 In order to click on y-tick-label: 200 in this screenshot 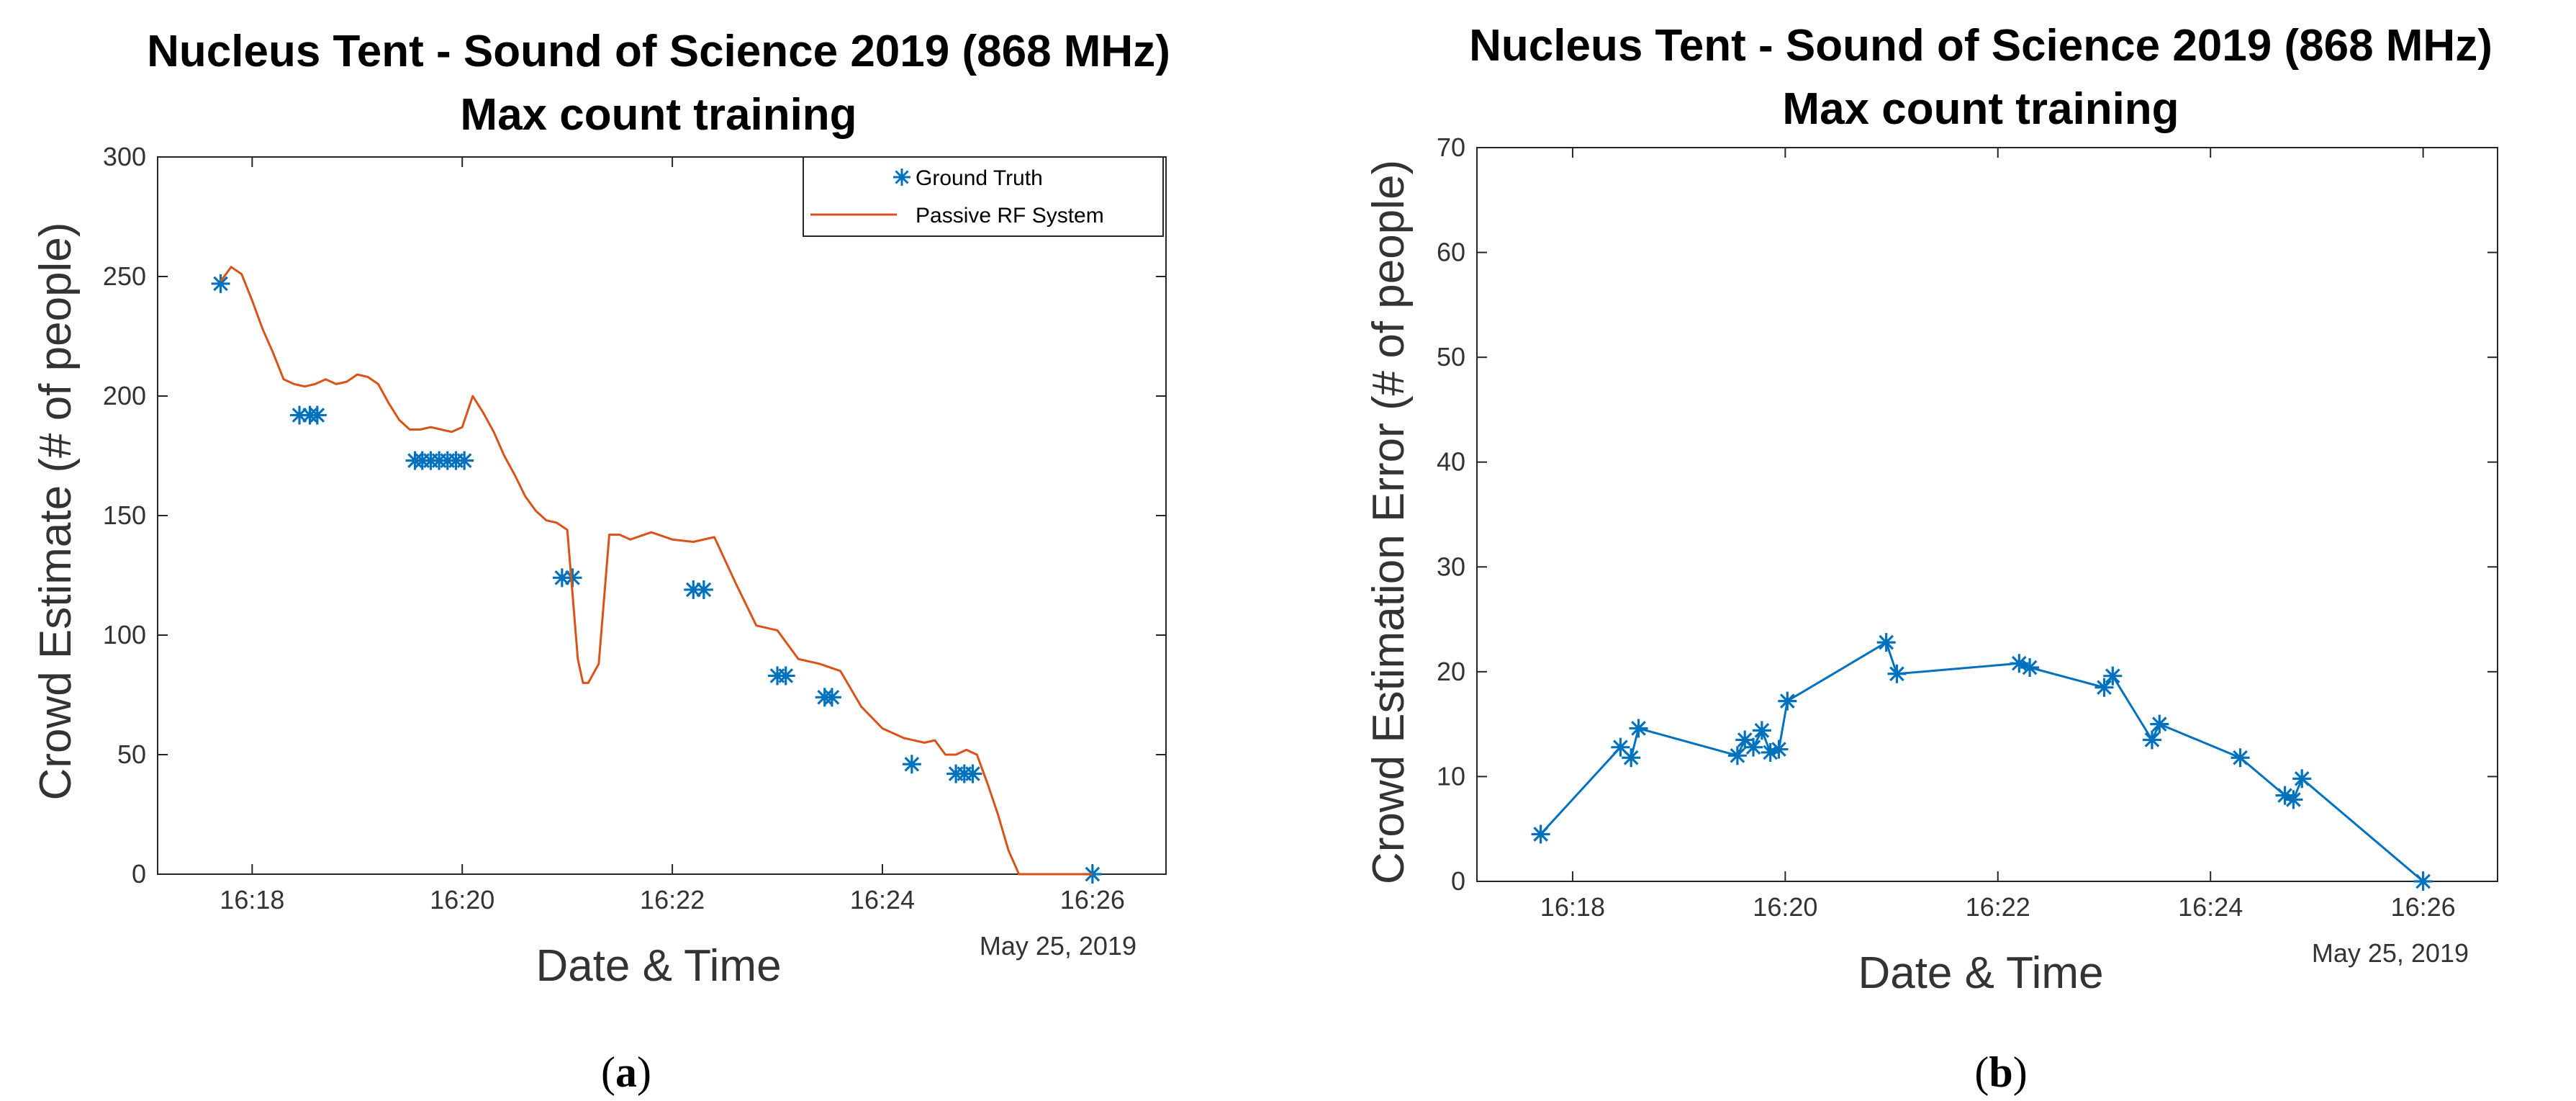, I will do `click(124, 395)`.